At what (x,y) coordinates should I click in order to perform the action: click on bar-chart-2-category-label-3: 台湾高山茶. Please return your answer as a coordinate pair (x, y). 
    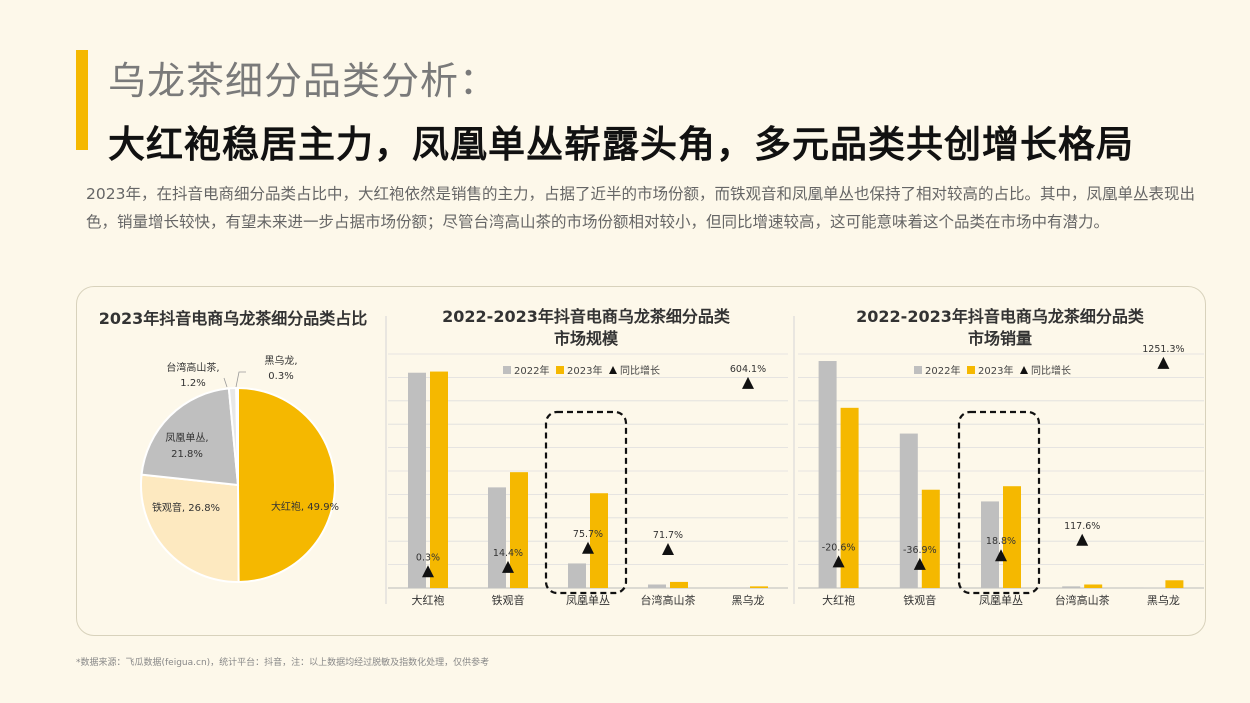
    Looking at the image, I should click on (1082, 600).